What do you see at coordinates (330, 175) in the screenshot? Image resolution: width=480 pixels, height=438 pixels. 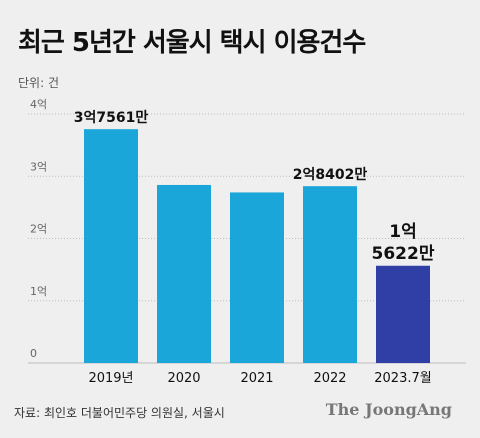 I see `data-label: 2억8402만` at bounding box center [330, 175].